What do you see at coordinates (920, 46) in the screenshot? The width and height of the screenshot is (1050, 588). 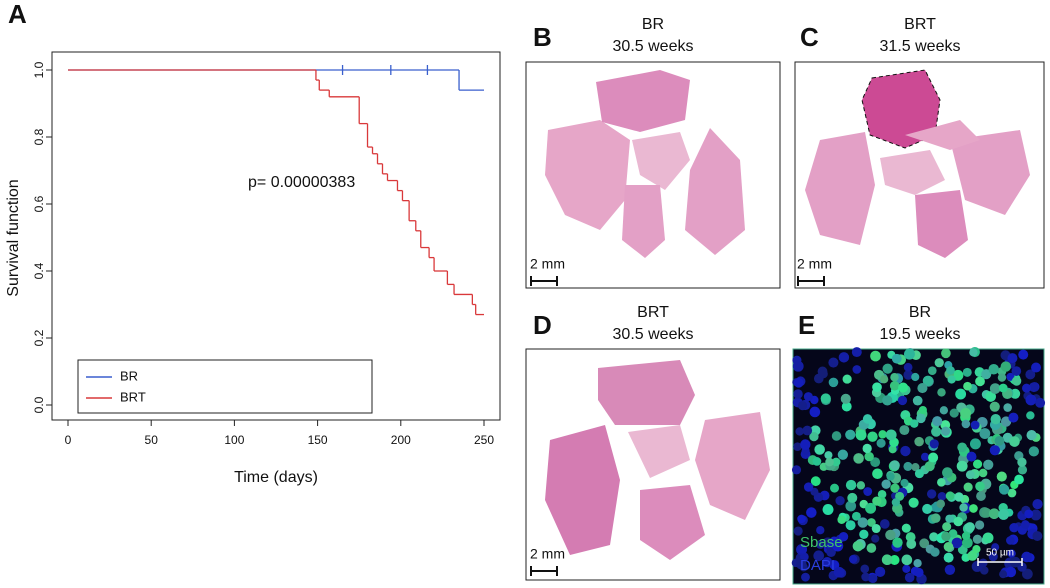 I see `panel-subtitle: 31.5 weeks` at bounding box center [920, 46].